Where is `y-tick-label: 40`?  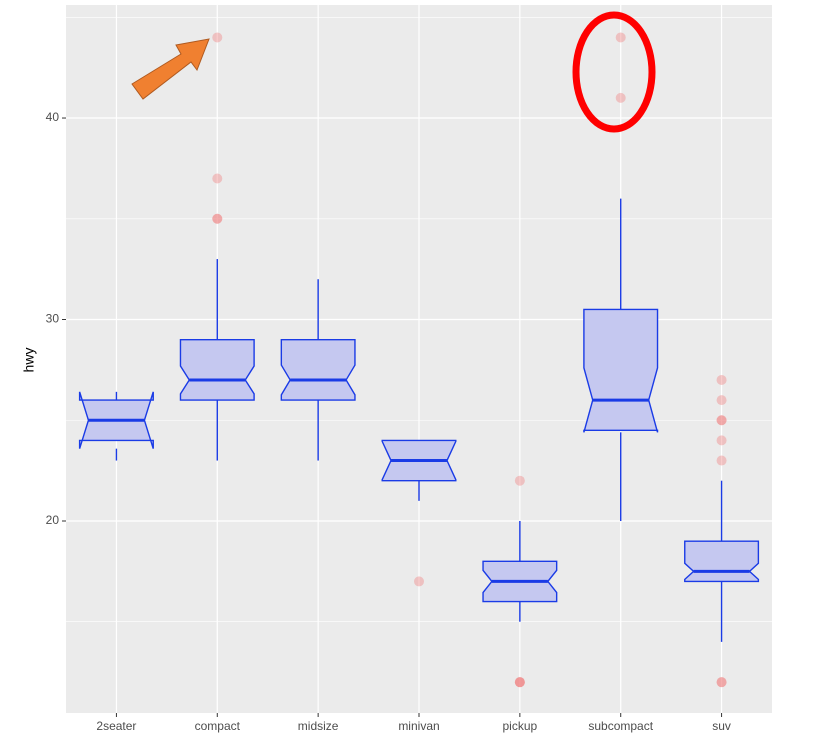
y-tick-label: 40 is located at coordinates (53, 117).